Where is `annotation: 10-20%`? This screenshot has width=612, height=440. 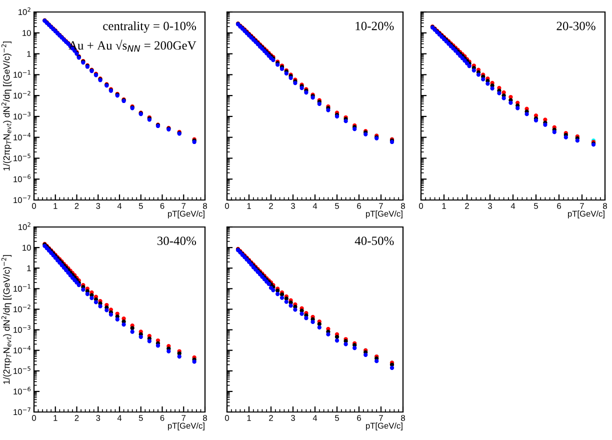
annotation: 10-20% is located at coordinates (375, 26).